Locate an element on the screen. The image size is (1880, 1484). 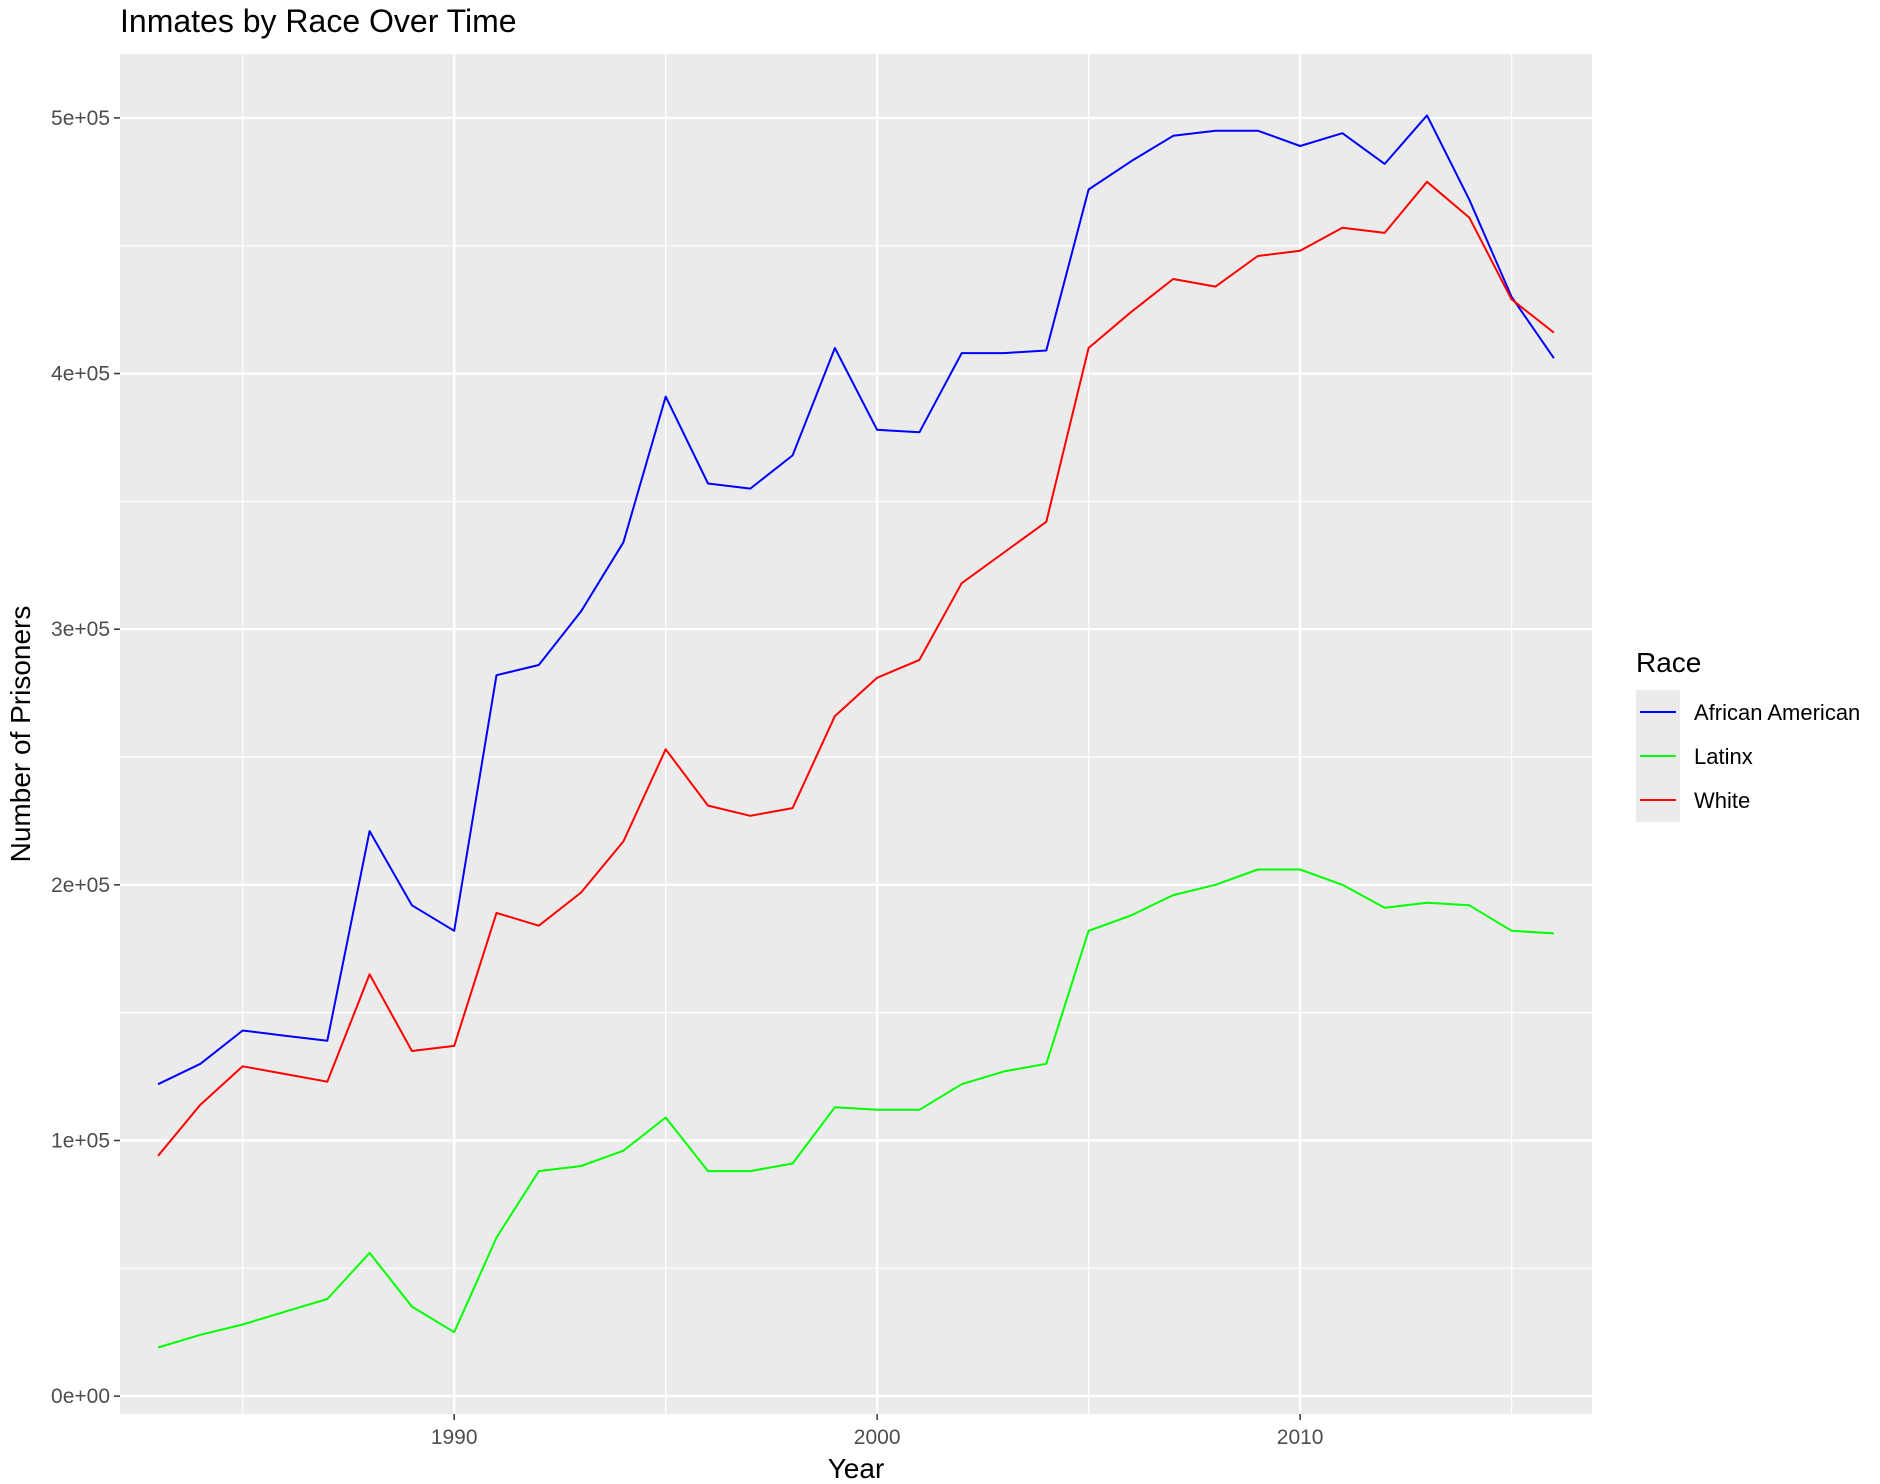
legend-label-white: White is located at coordinates (1722, 800).